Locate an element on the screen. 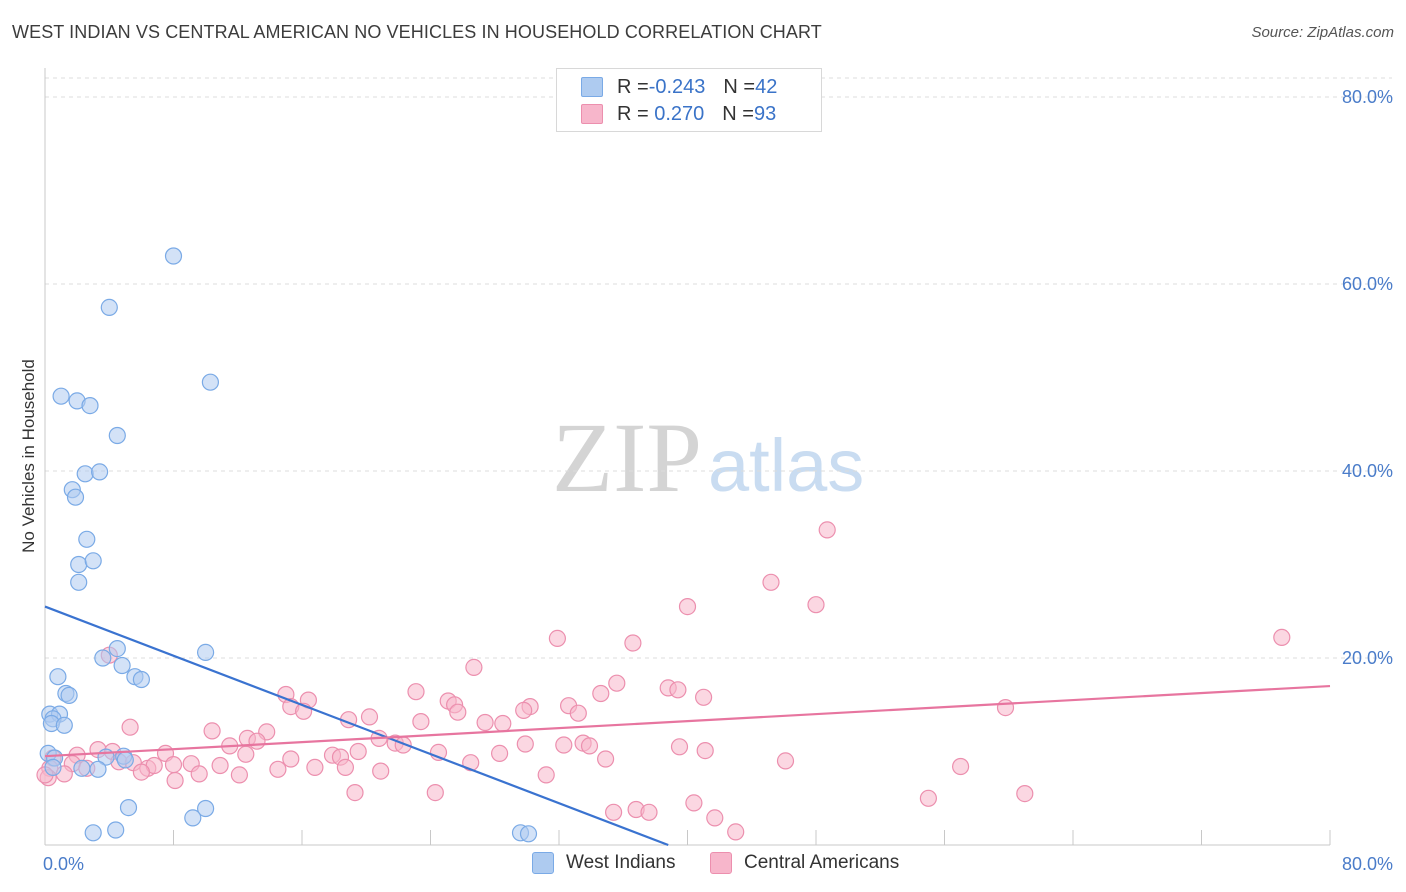 This screenshot has width=1406, height=892. legend-n-value: 42 is located at coordinates (766, 86).